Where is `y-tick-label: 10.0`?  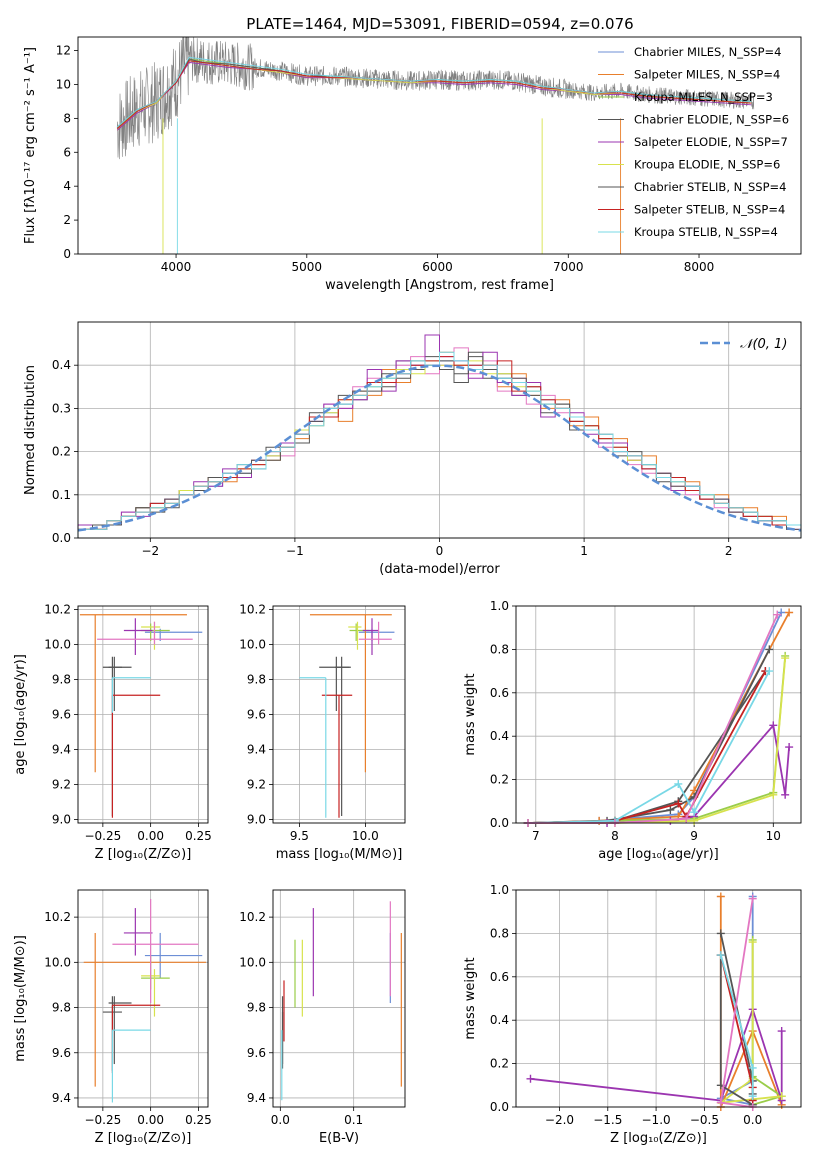
y-tick-label: 10.0 is located at coordinates (57, 962).